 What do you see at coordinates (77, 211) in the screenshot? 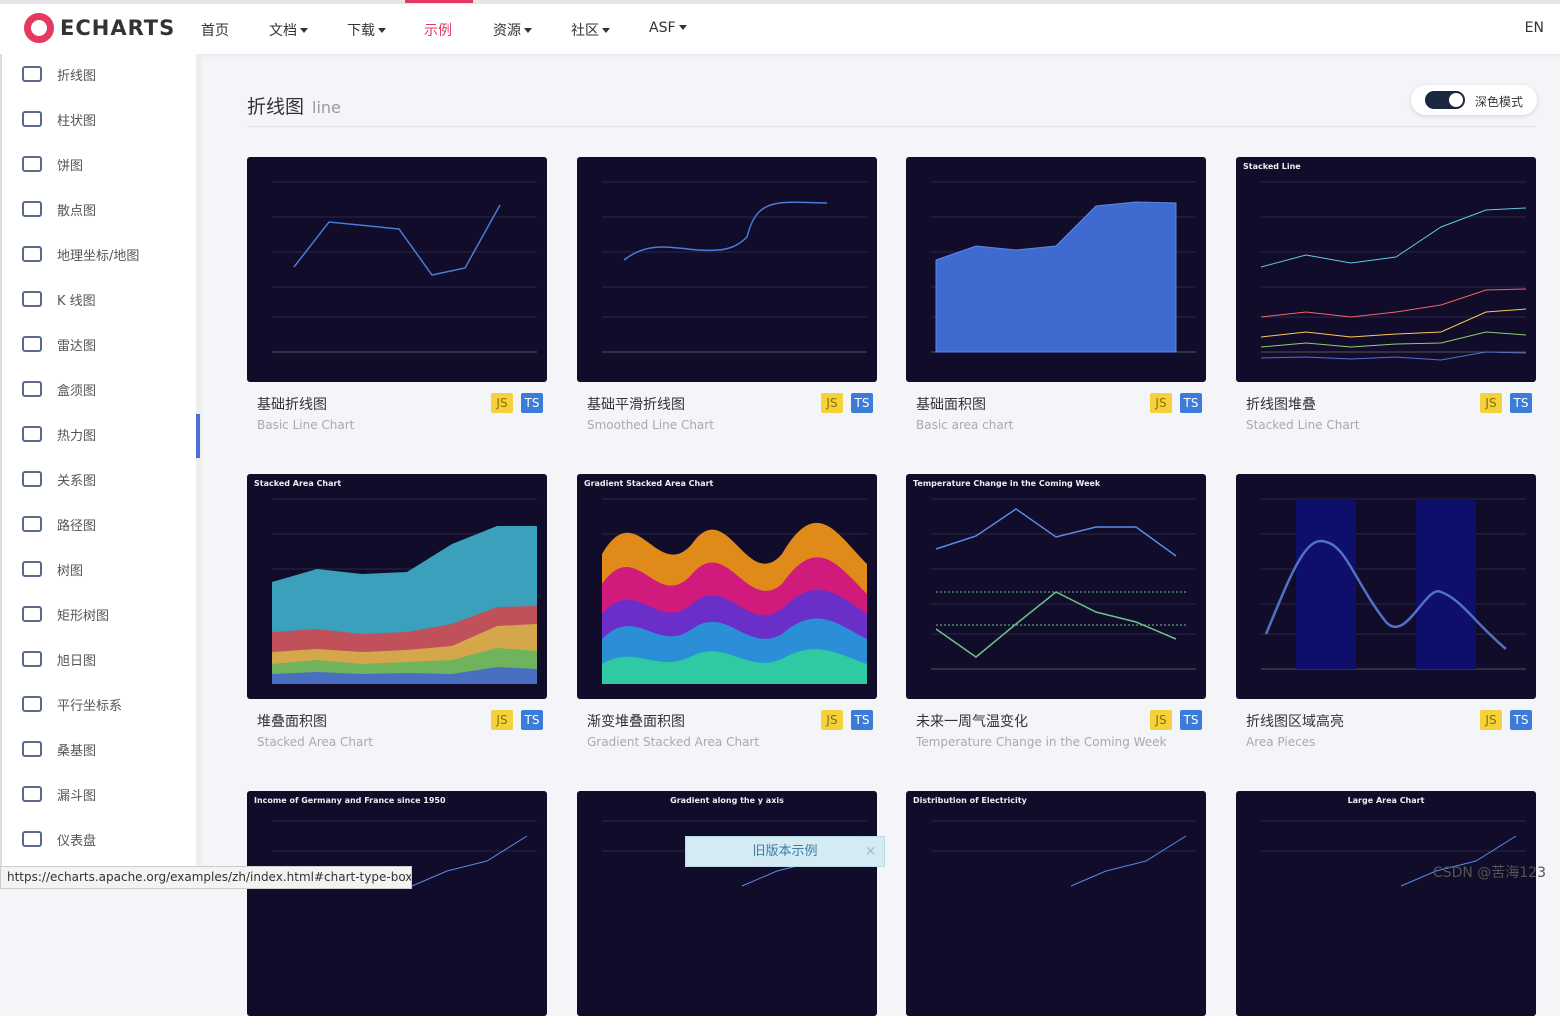
I see `sidebar-label: 散点图` at bounding box center [77, 211].